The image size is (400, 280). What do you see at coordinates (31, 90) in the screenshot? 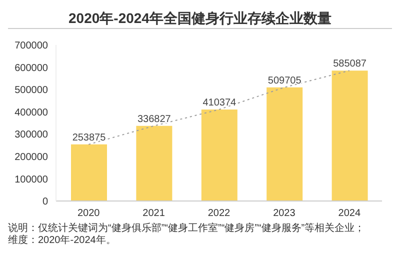
I see `y-tick-label: 500000` at bounding box center [31, 90].